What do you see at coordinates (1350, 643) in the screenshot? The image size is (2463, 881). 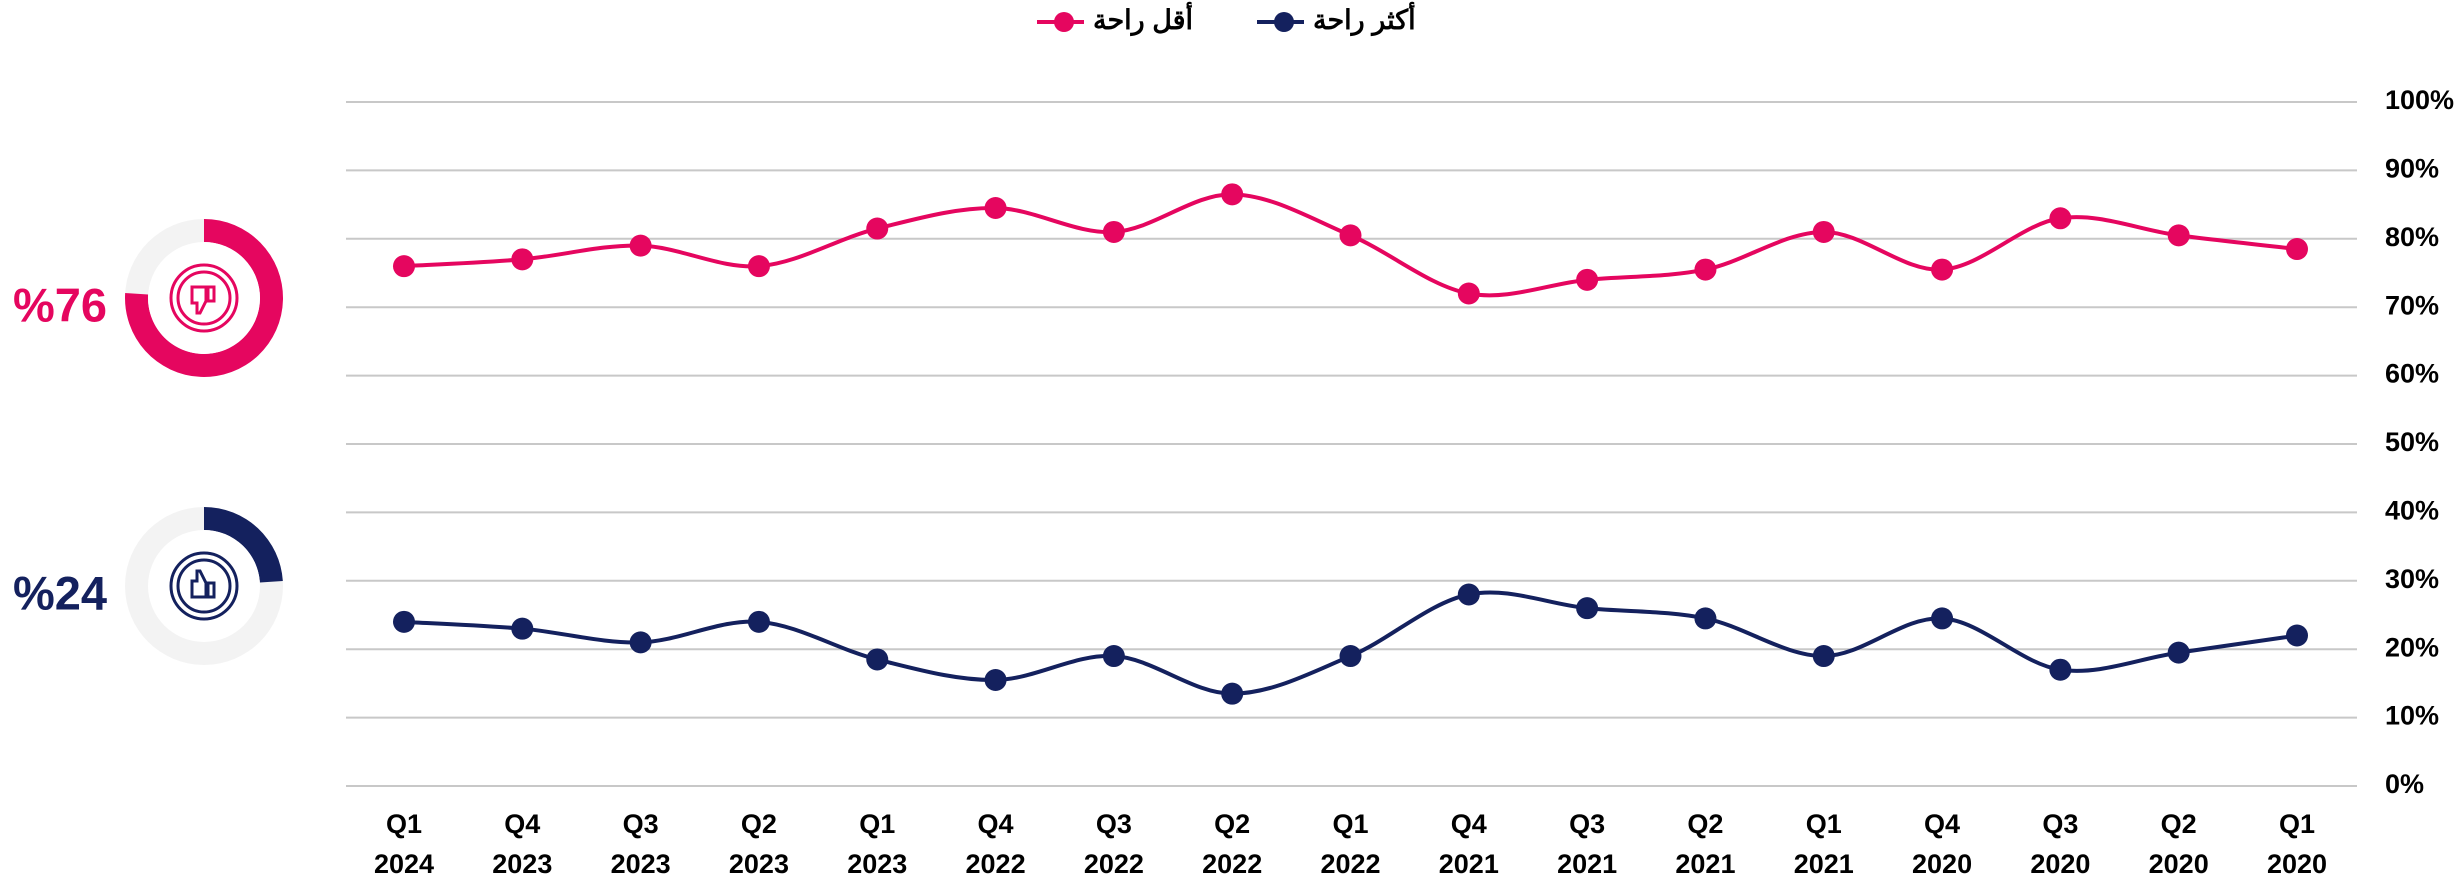 I see `series-line` at bounding box center [1350, 643].